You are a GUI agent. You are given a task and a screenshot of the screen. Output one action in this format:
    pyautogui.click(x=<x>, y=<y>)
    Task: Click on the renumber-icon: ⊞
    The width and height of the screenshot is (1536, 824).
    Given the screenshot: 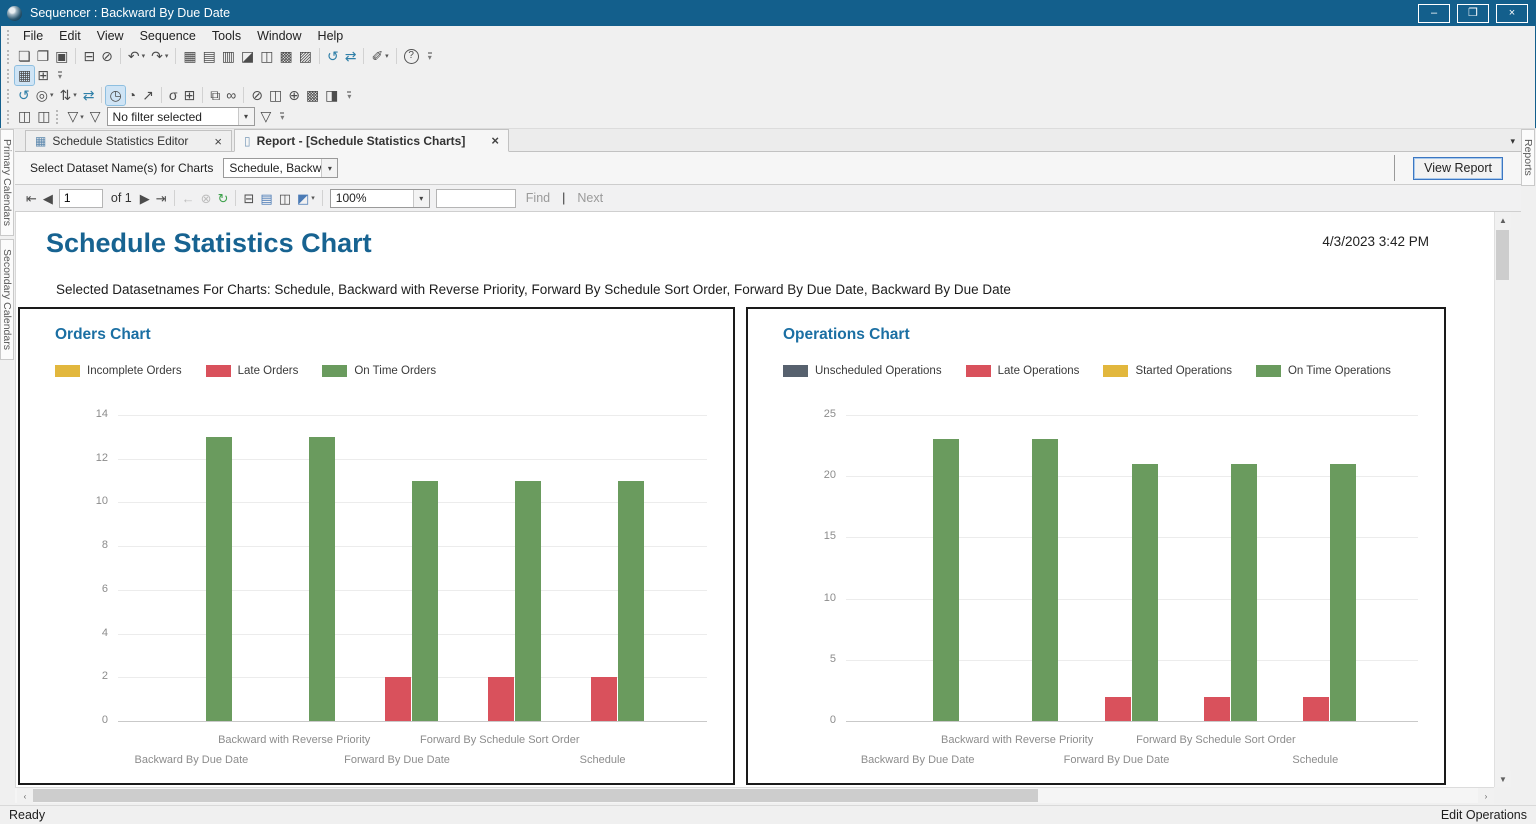 What is the action you would take?
    pyautogui.click(x=189, y=94)
    